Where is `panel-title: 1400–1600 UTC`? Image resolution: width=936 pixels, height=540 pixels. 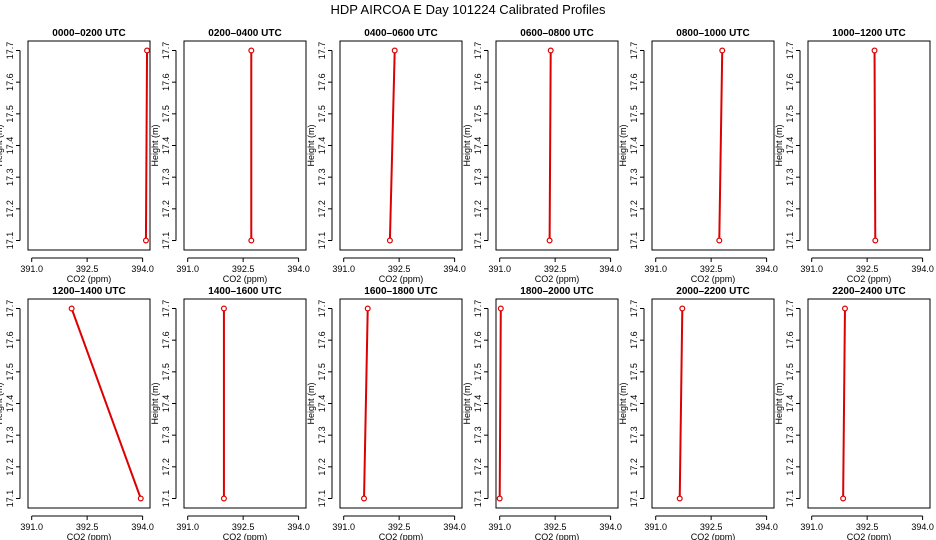
panel-title: 1400–1600 UTC is located at coordinates (244, 291).